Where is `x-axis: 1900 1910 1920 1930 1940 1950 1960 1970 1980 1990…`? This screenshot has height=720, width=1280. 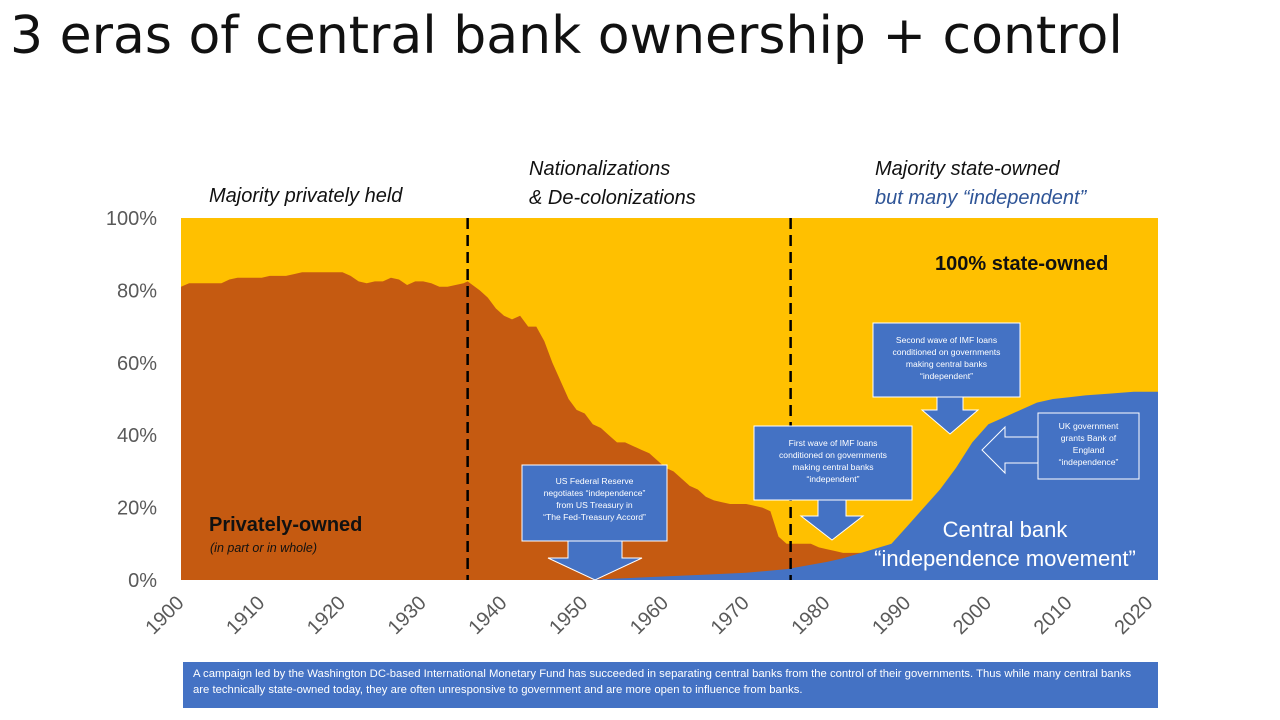 x-axis: 1900 1910 1920 1930 1940 1950 1960 1970 1980 1990… is located at coordinates (650, 615).